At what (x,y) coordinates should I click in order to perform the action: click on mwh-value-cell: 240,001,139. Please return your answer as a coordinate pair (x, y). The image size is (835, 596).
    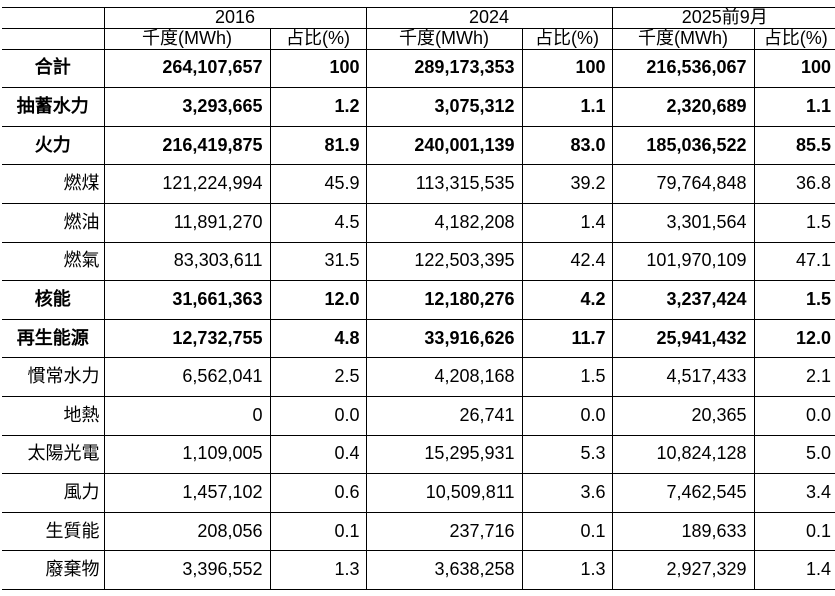
    Looking at the image, I should click on (444, 145).